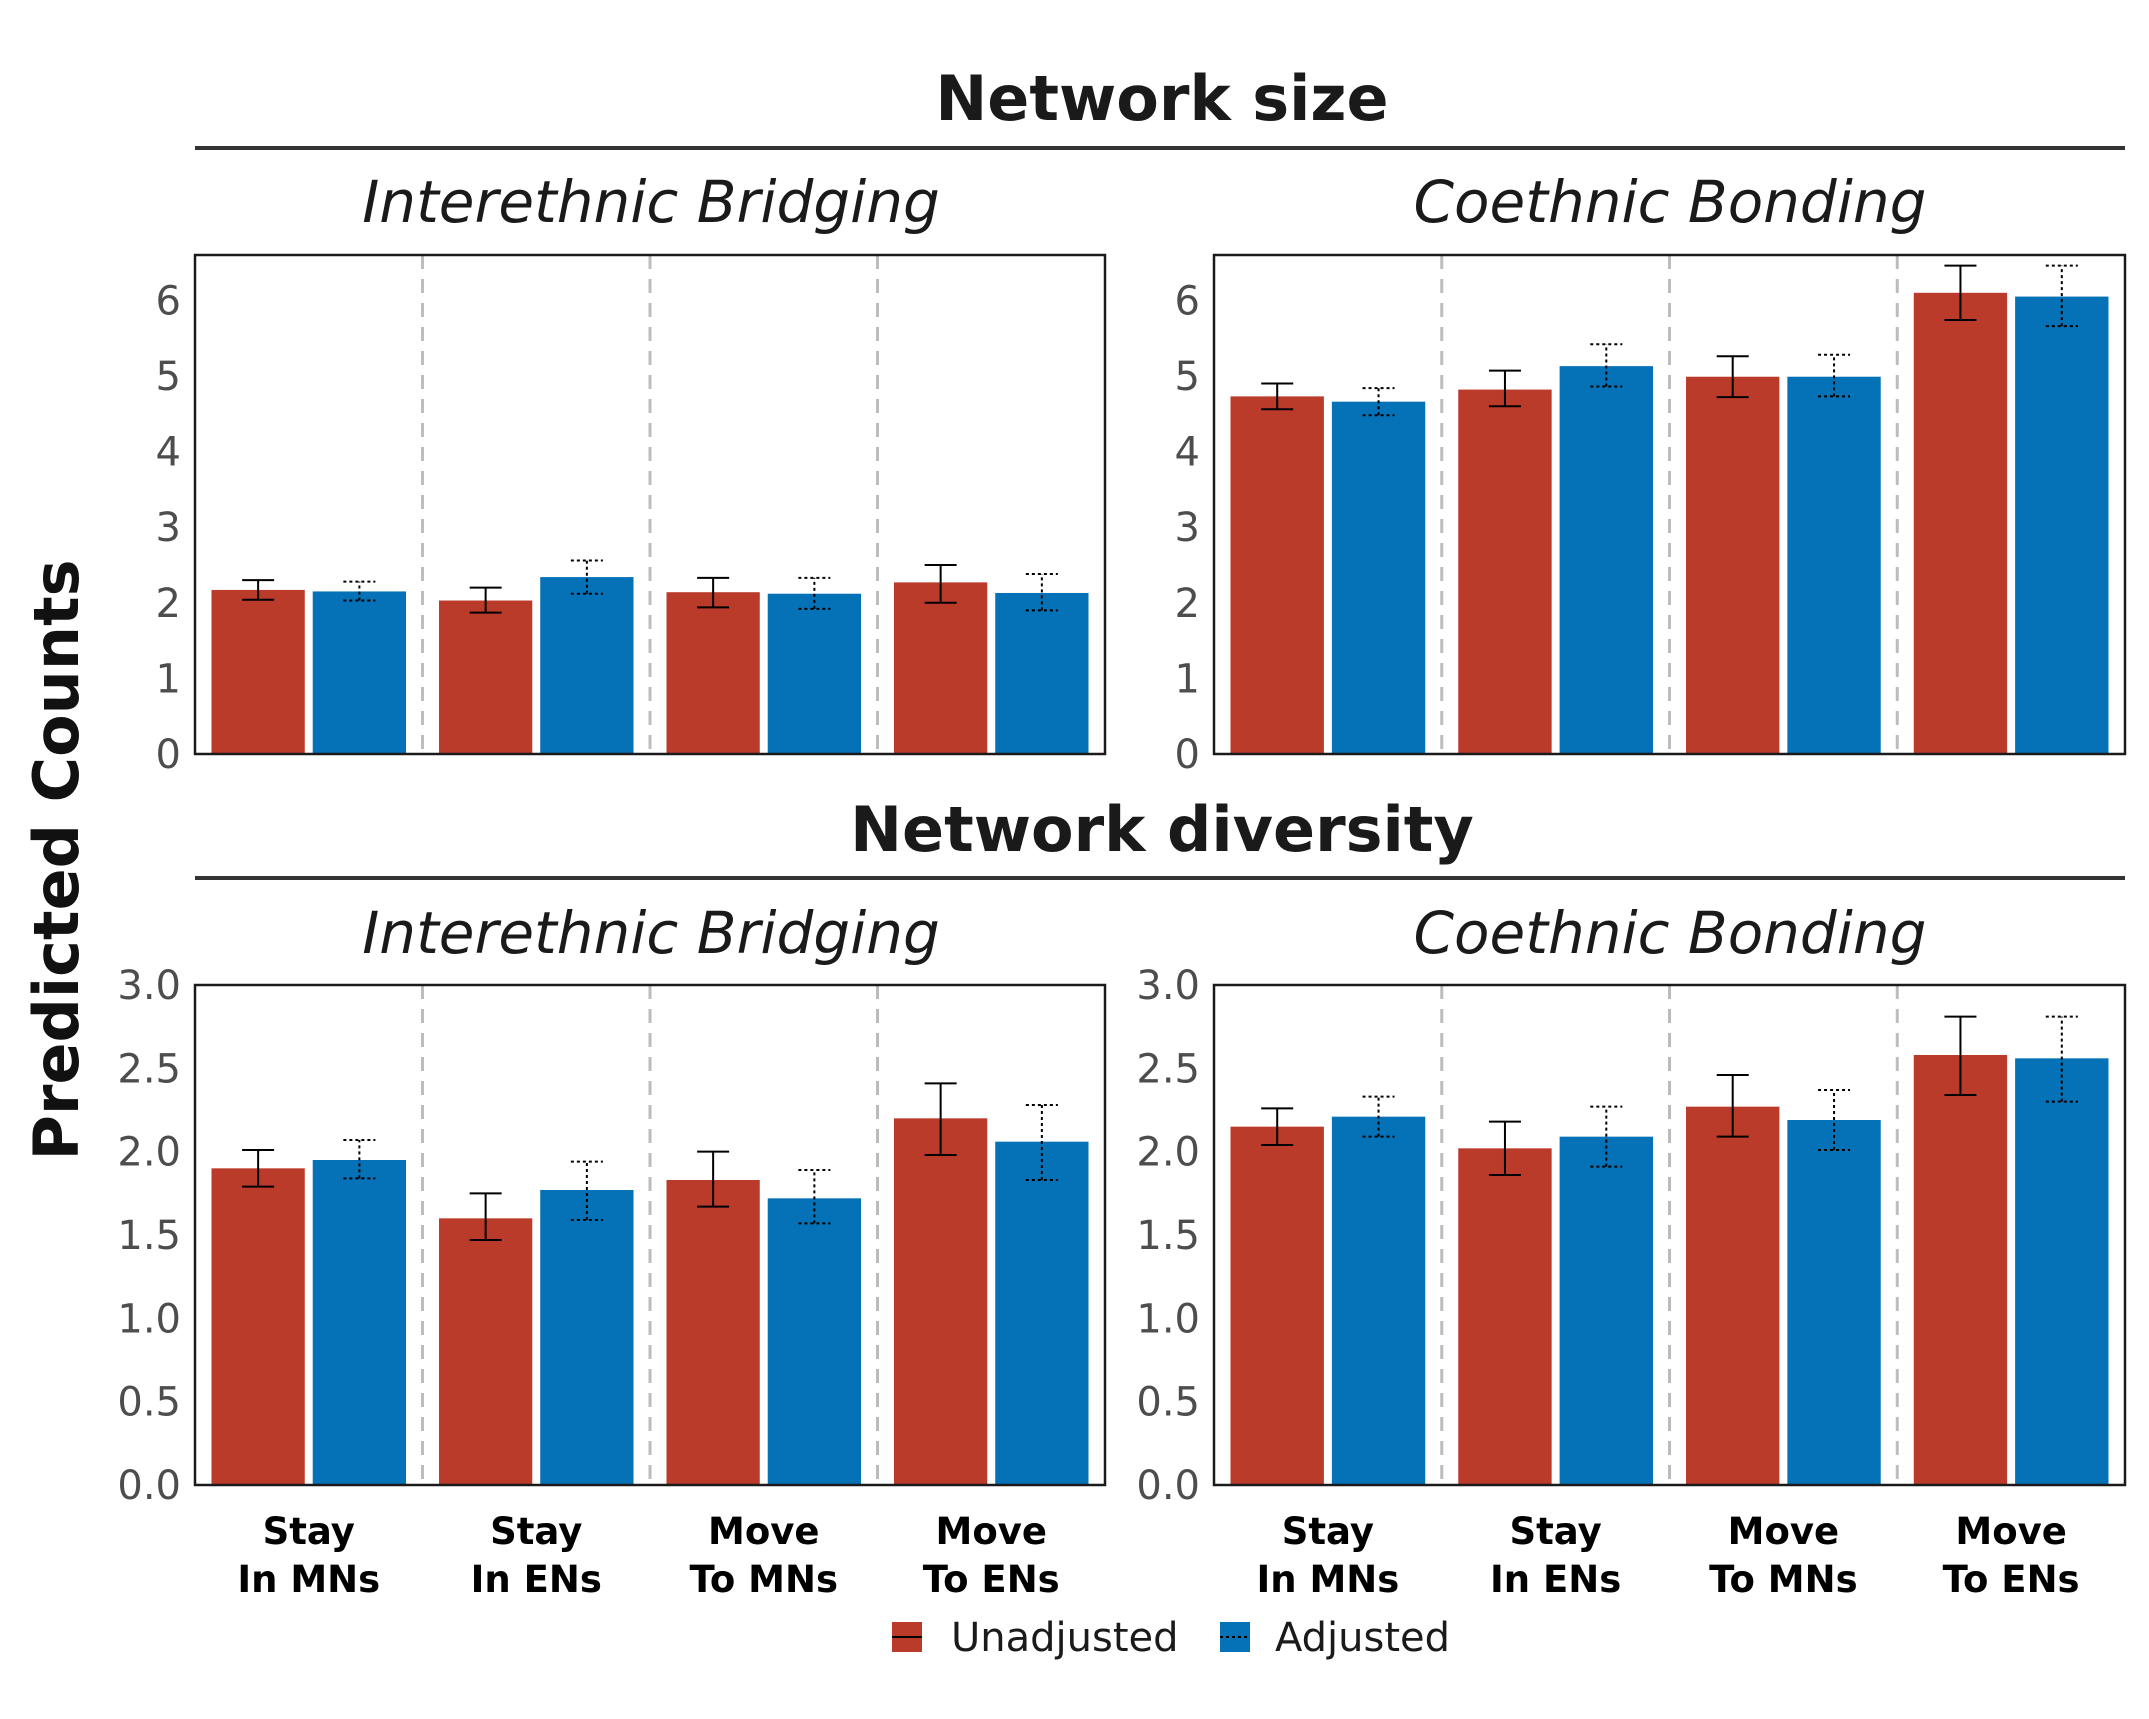  Describe the element at coordinates (1065, 1638) in the screenshot. I see `legend-label-unadjusted: Unadjusted` at that location.